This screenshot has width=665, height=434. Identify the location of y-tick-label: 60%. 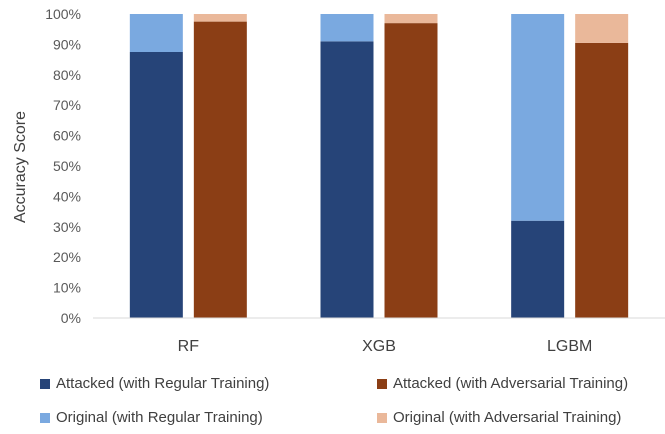
(67, 136).